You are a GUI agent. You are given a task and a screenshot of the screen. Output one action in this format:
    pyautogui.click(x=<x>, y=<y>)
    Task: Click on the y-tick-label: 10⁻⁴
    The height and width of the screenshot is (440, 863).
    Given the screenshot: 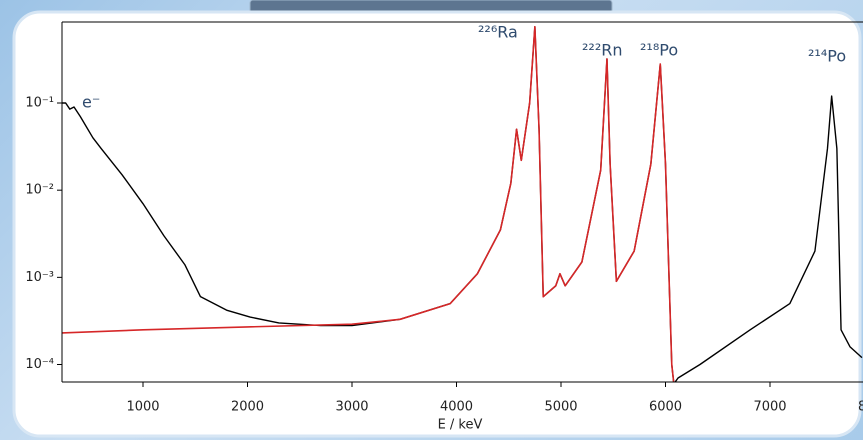 What is the action you would take?
    pyautogui.click(x=39, y=364)
    